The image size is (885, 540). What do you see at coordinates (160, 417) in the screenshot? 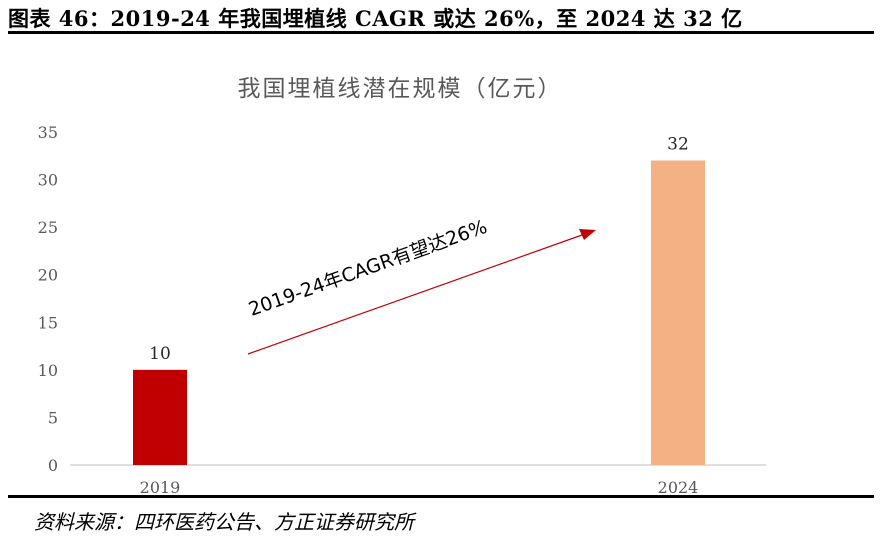
I see `bar-2019` at bounding box center [160, 417].